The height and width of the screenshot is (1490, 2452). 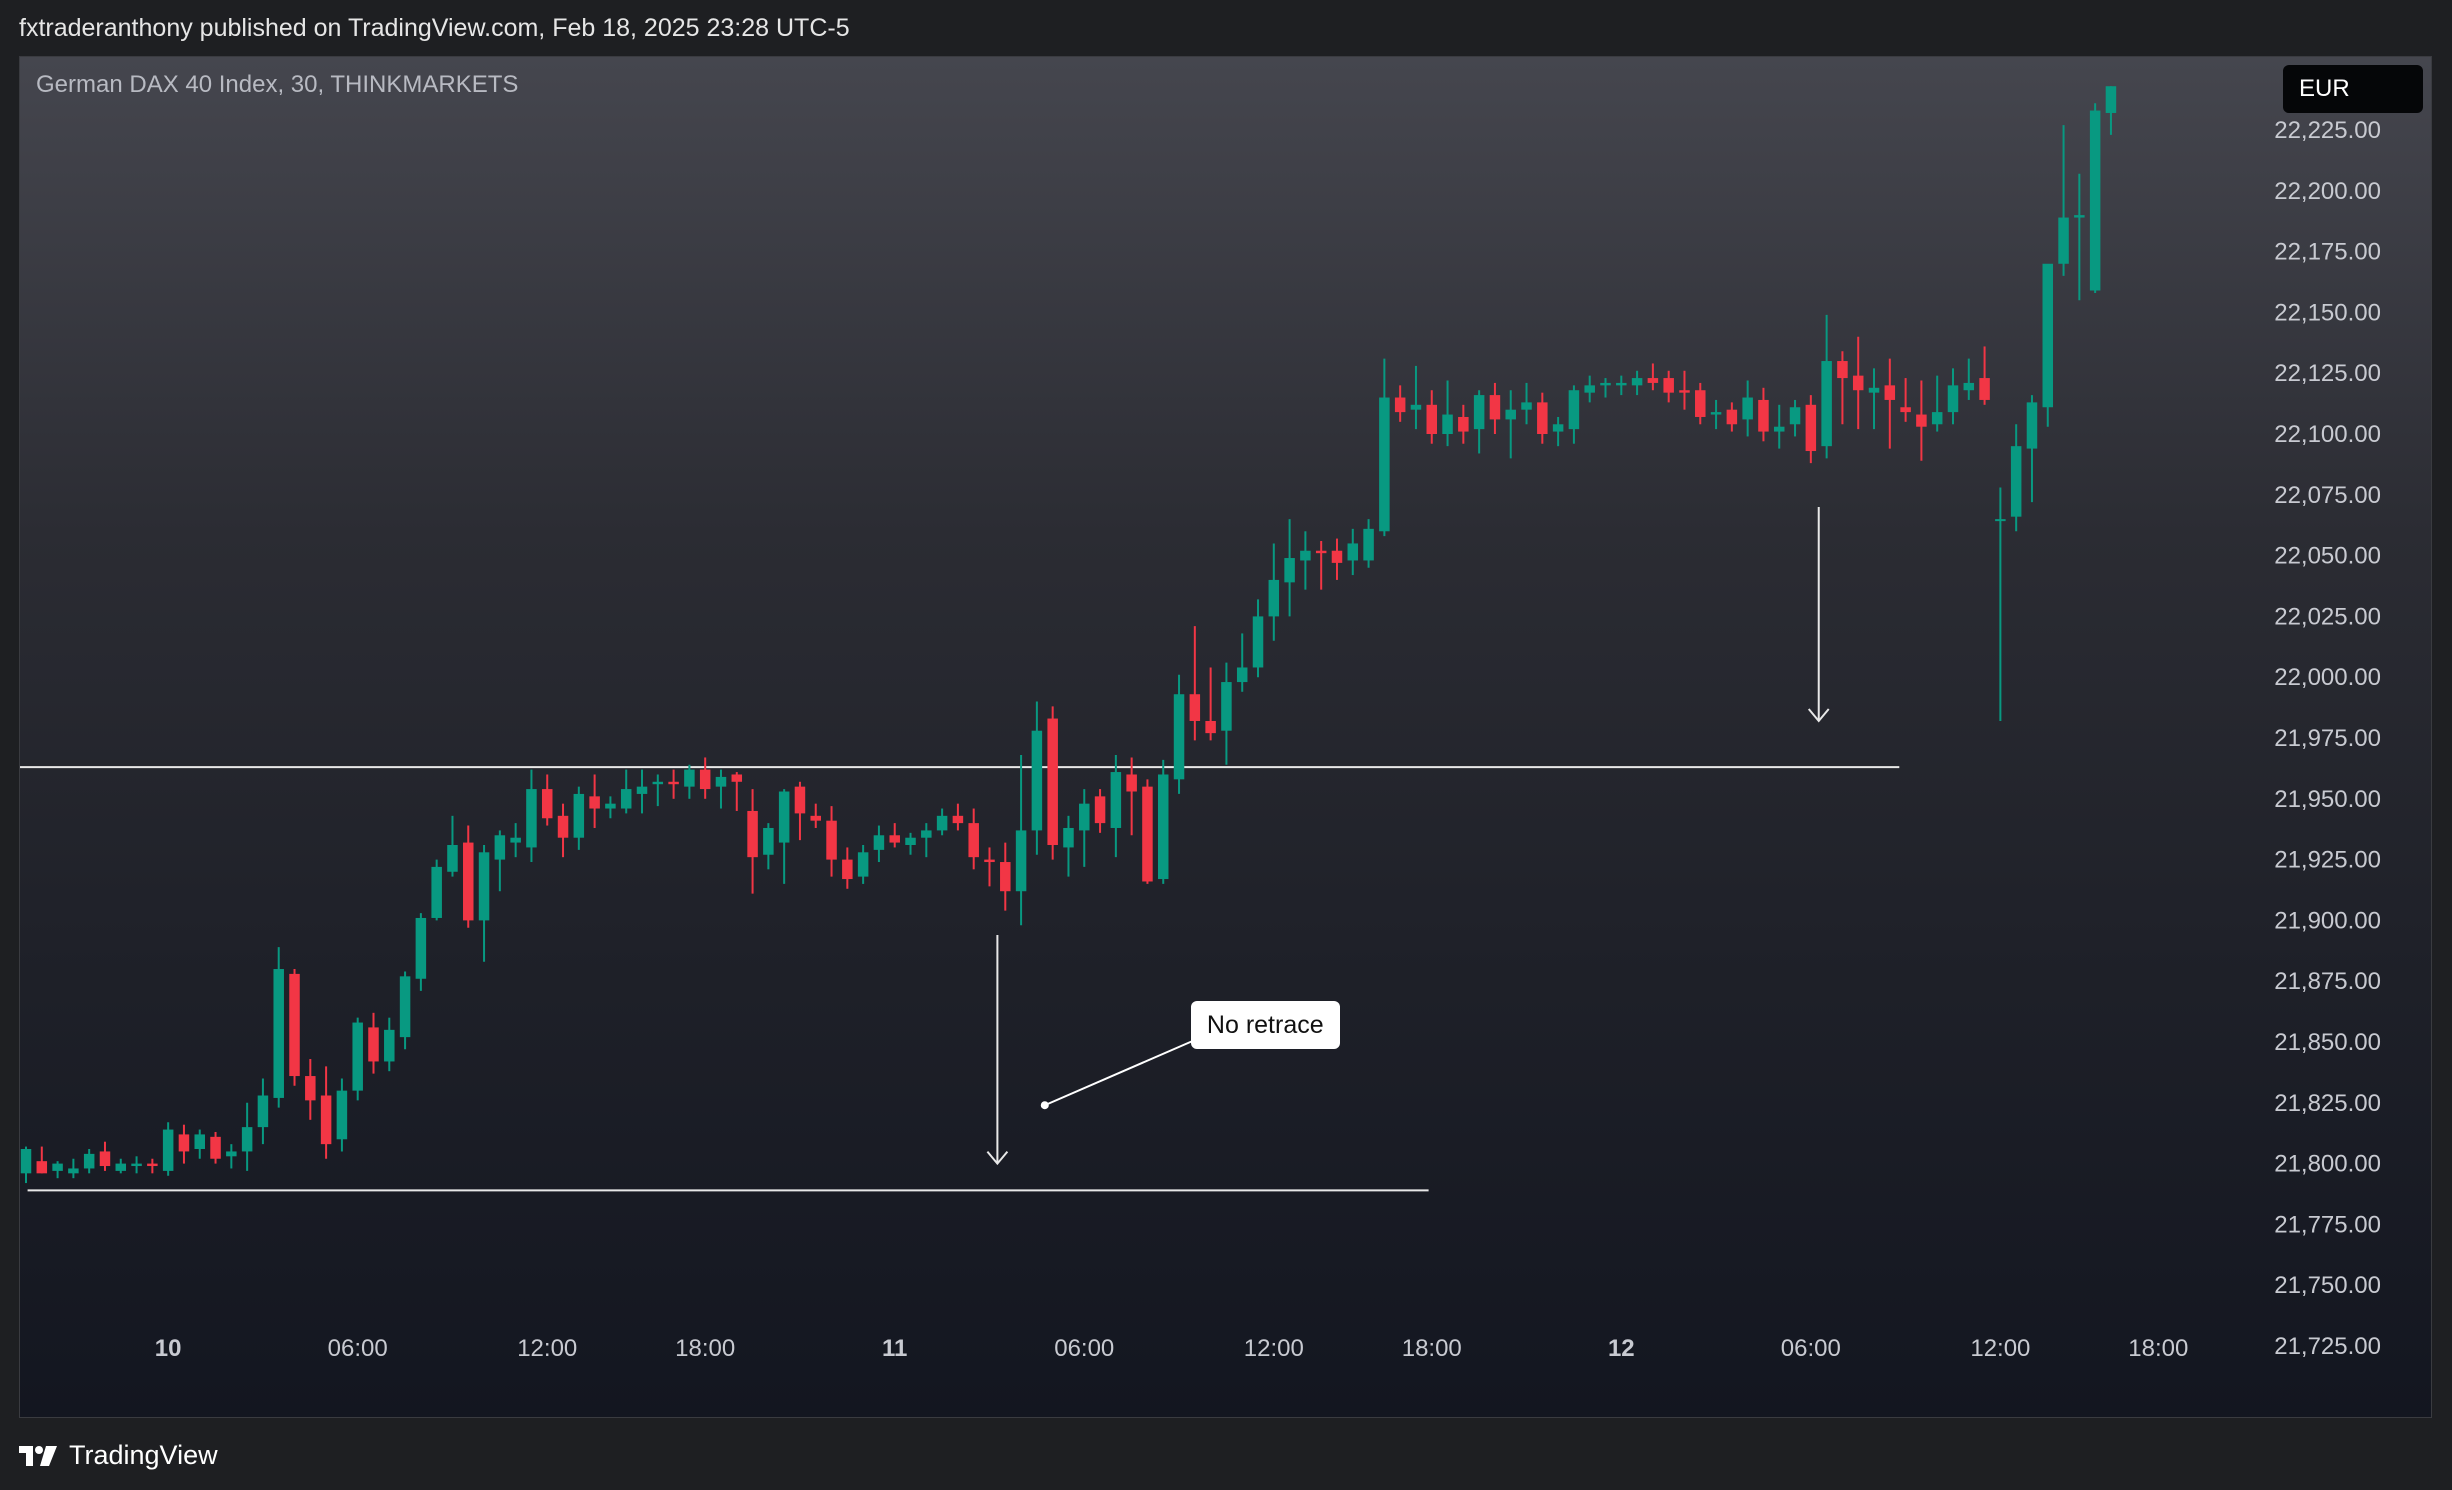 I want to click on price-axis-label: 21,775.00, so click(x=2327, y=1224).